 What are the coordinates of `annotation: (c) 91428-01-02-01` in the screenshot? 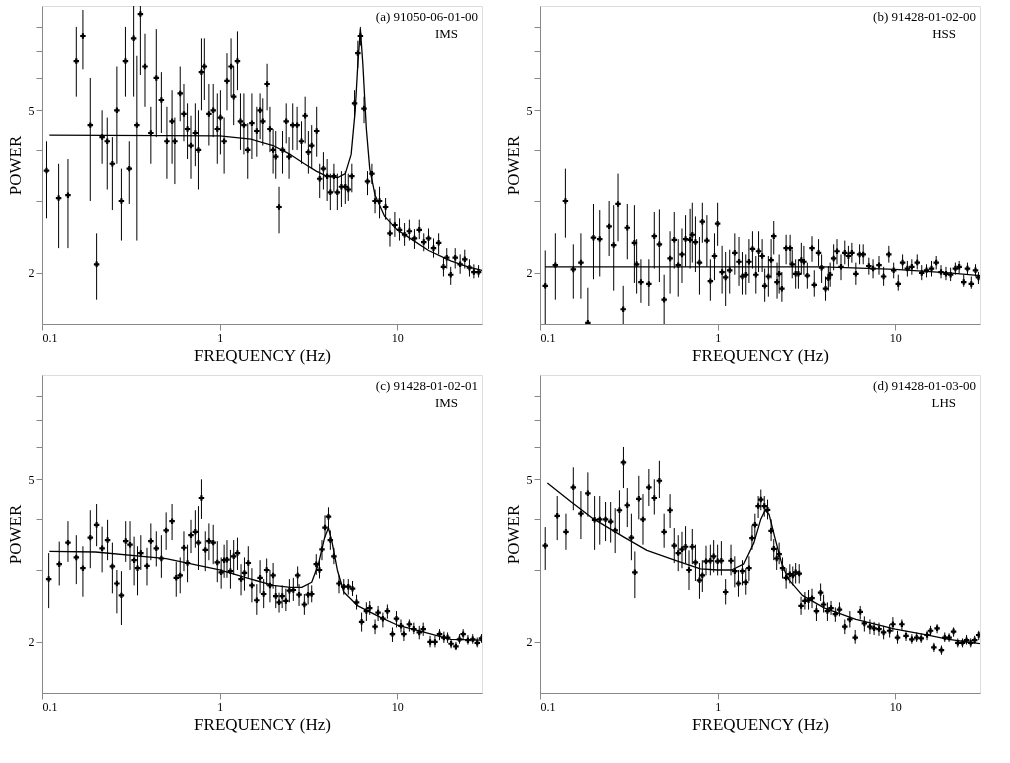 It's located at (426, 385).